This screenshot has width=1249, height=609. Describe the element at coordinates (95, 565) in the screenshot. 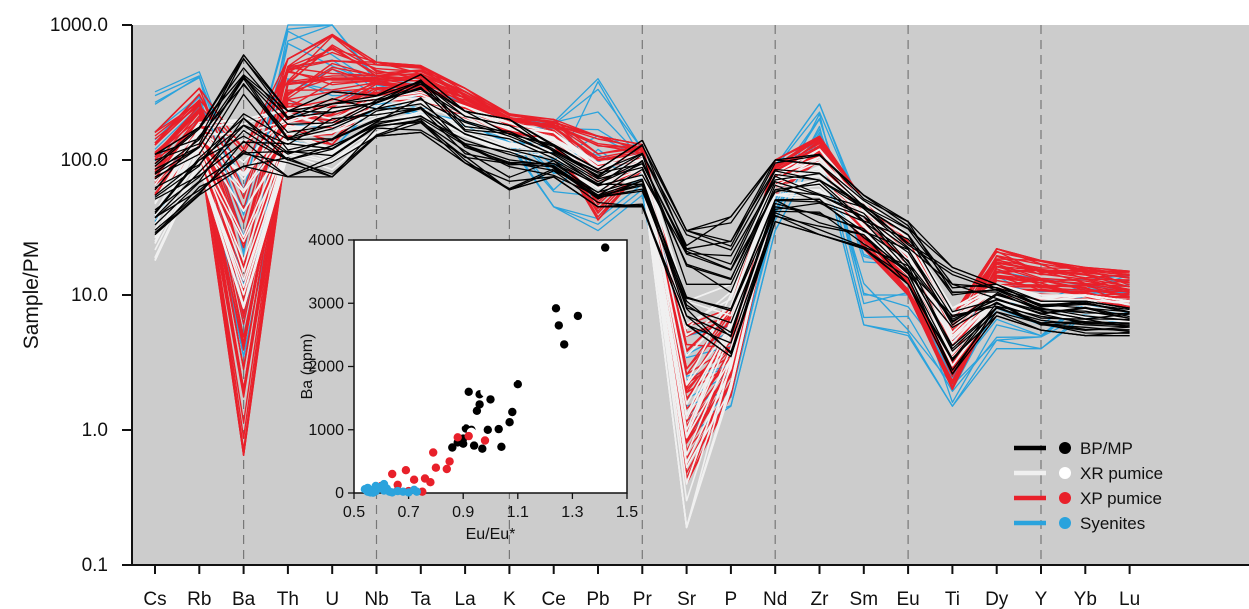

I see `y-tick-label: 0.1` at that location.